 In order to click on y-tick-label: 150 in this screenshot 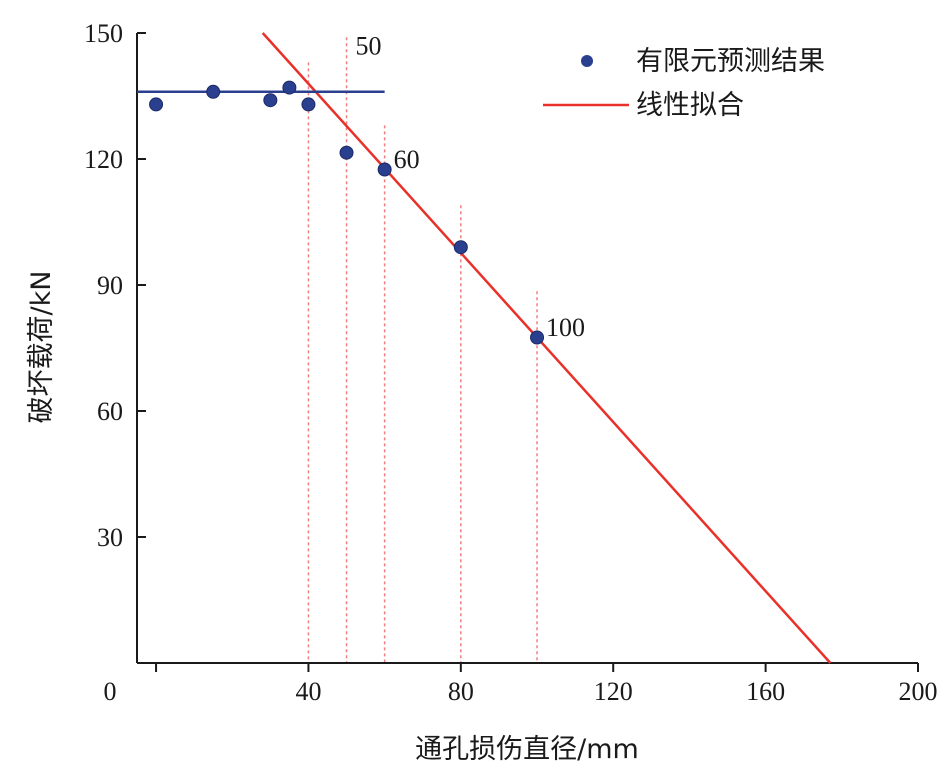, I will do `click(103, 33)`.